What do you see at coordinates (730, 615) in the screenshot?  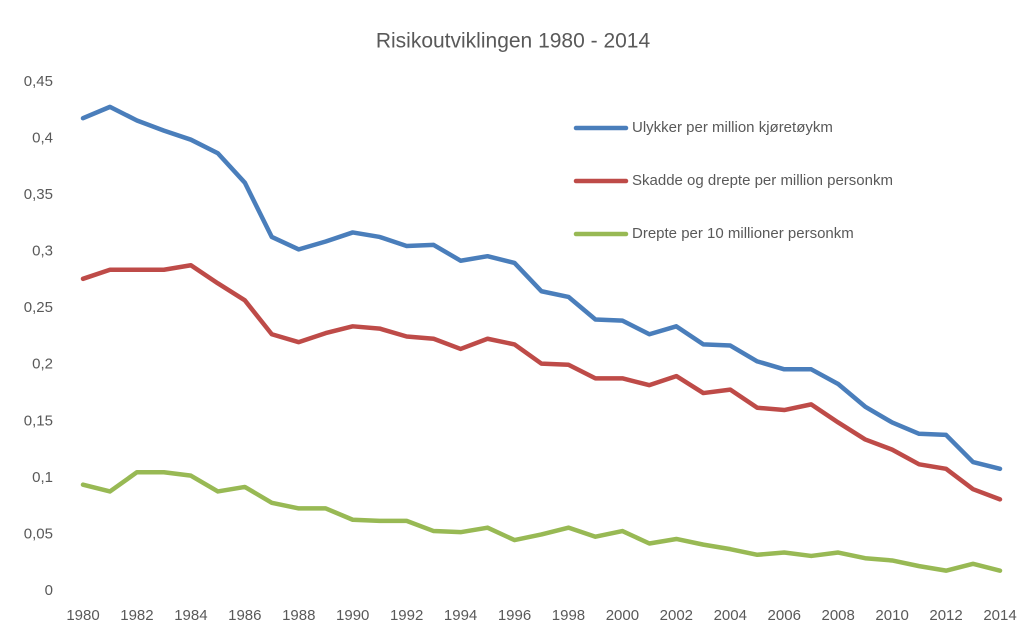 I see `x-tick-label: 2004` at bounding box center [730, 615].